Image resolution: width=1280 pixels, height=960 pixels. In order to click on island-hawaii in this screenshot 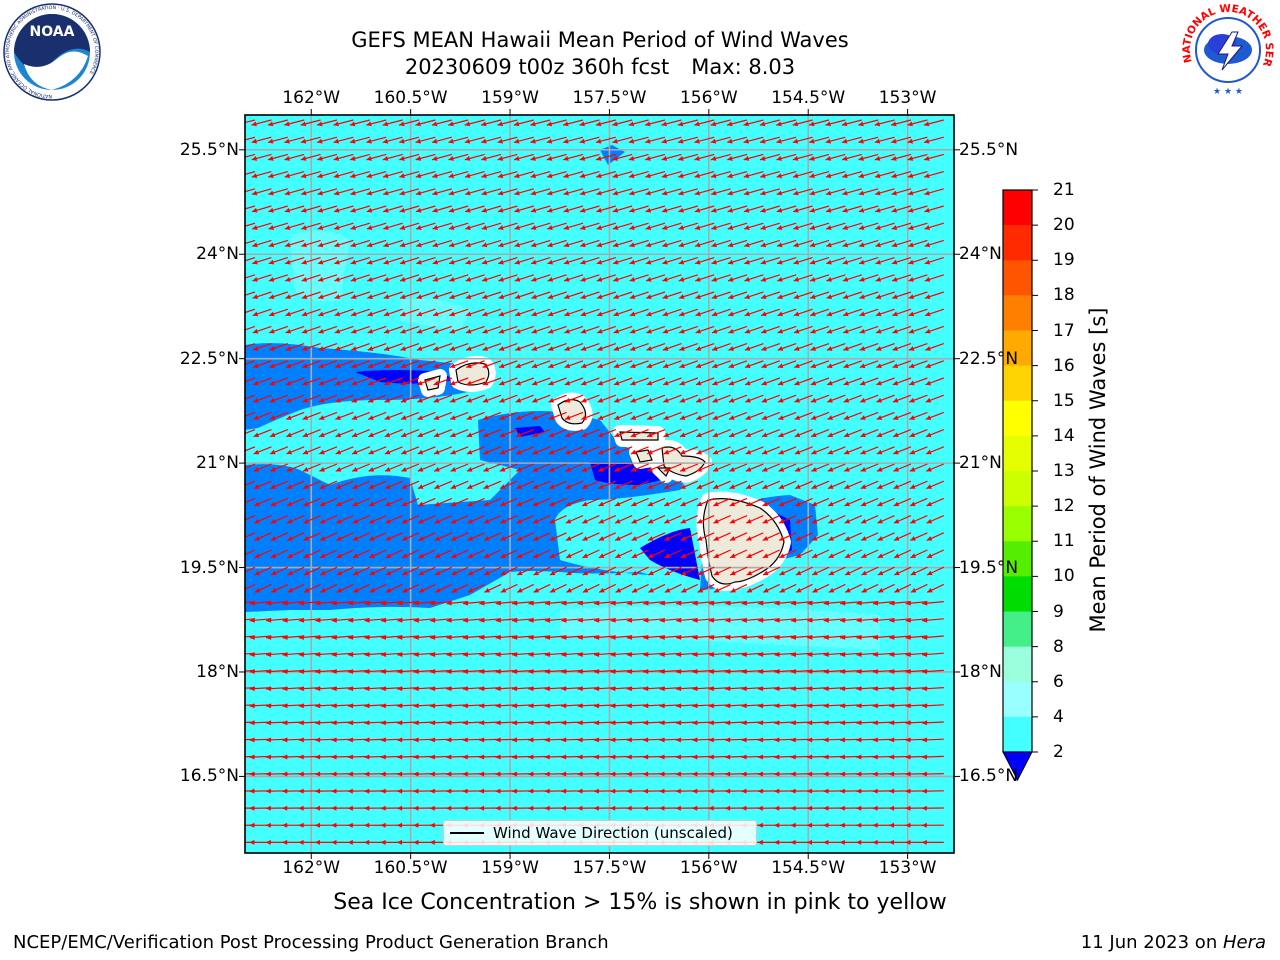, I will do `click(743, 541)`.